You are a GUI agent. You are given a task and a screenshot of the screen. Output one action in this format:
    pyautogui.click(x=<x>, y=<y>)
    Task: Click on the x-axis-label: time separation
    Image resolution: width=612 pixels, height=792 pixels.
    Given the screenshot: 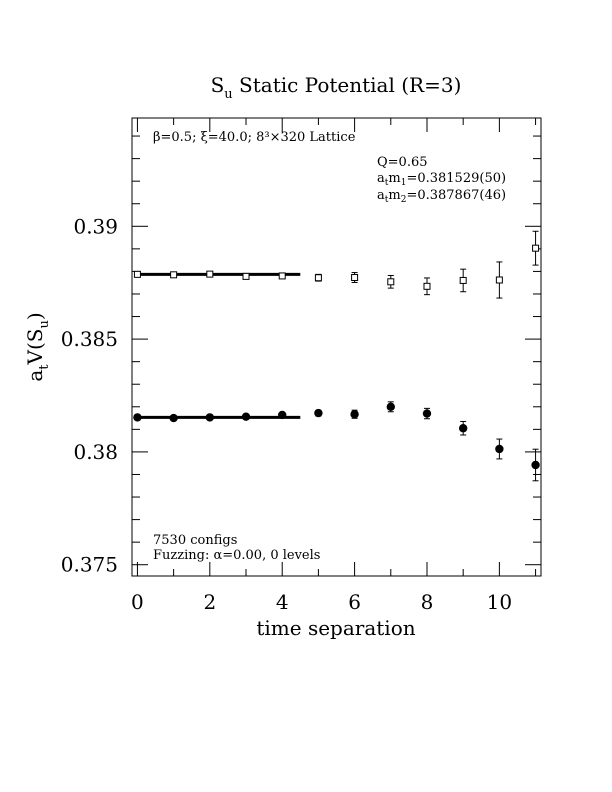 What is the action you would take?
    pyautogui.click(x=335, y=628)
    